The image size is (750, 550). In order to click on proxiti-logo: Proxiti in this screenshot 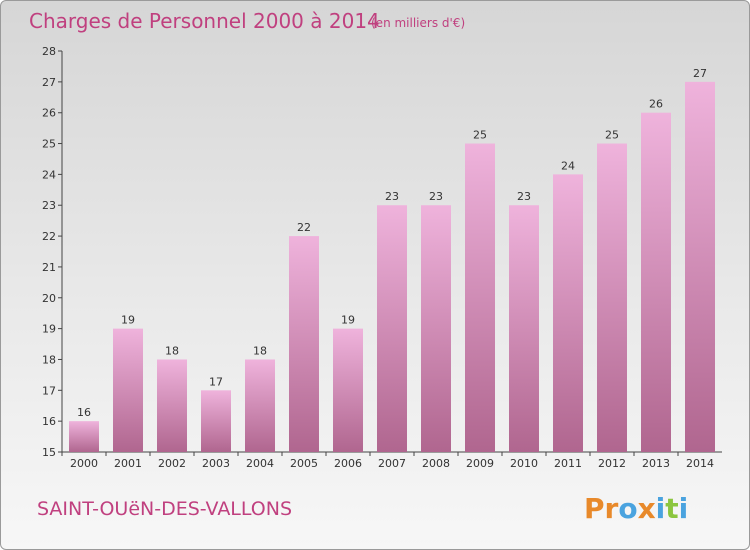, I will do `click(636, 508)`.